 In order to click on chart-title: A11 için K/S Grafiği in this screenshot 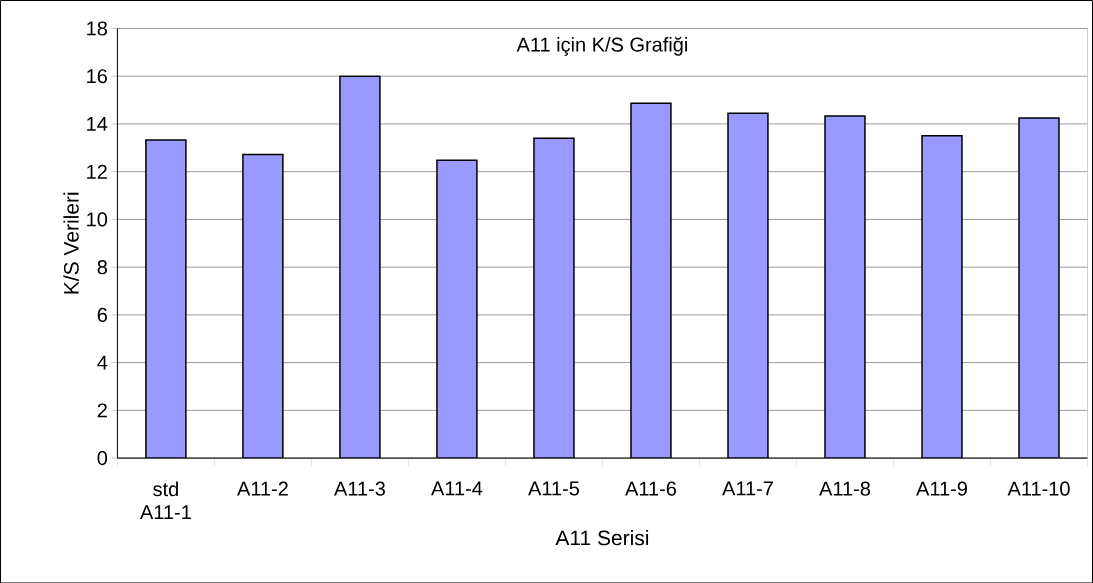, I will do `click(601, 46)`.